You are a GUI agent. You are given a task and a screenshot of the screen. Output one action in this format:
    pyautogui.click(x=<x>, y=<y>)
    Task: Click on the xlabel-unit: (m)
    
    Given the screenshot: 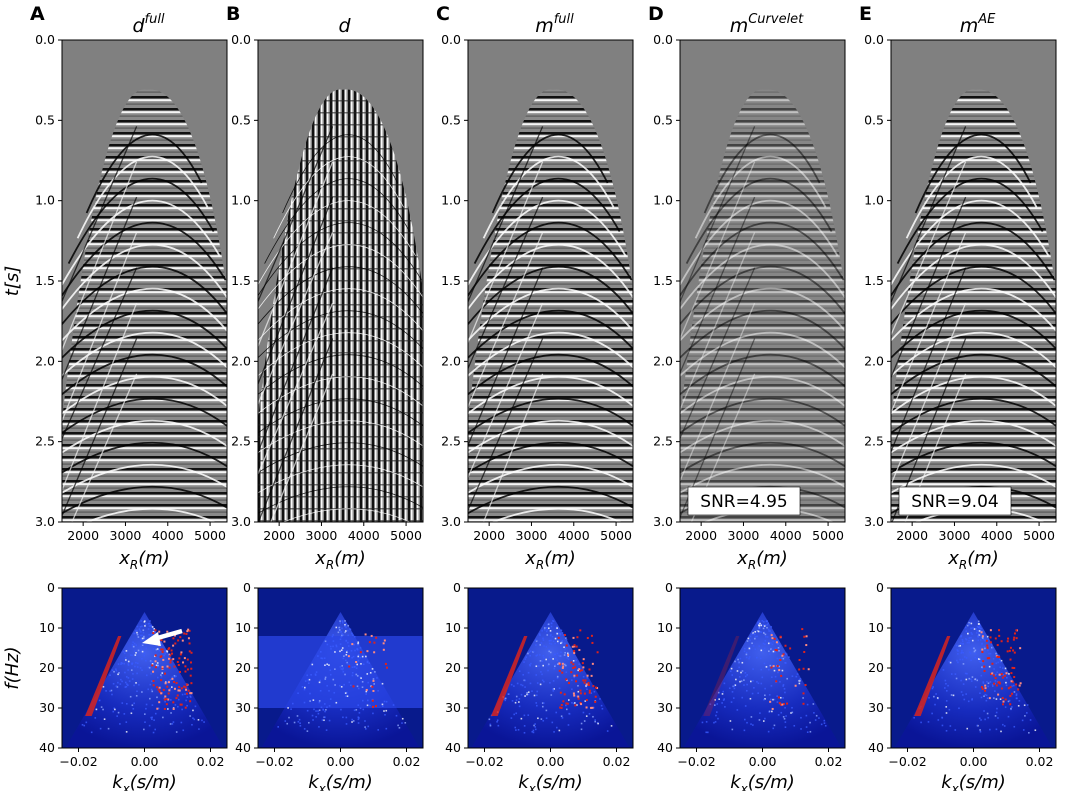 What is the action you would take?
    pyautogui.click(x=983, y=558)
    